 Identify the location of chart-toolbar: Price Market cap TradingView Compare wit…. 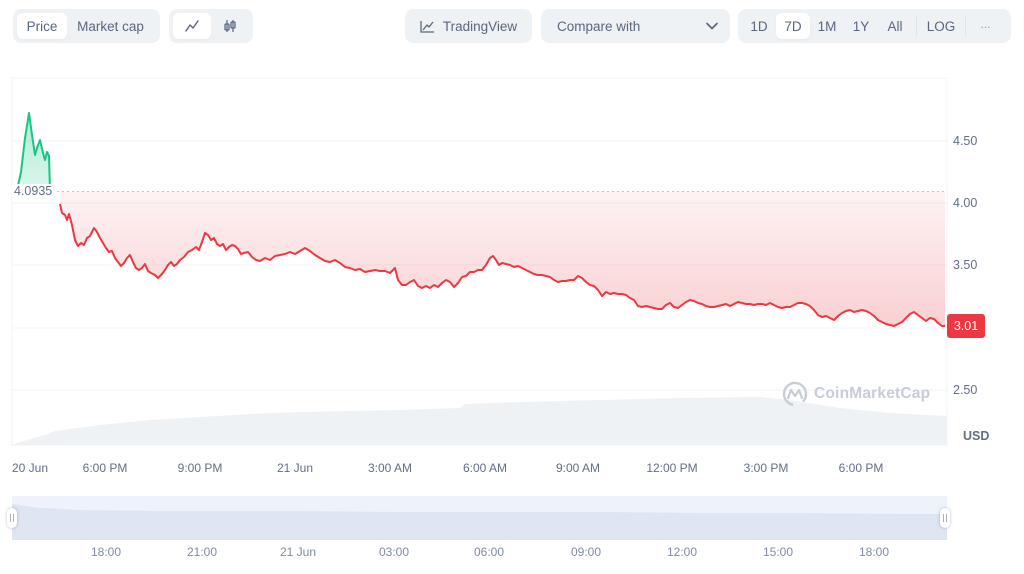
(512, 26).